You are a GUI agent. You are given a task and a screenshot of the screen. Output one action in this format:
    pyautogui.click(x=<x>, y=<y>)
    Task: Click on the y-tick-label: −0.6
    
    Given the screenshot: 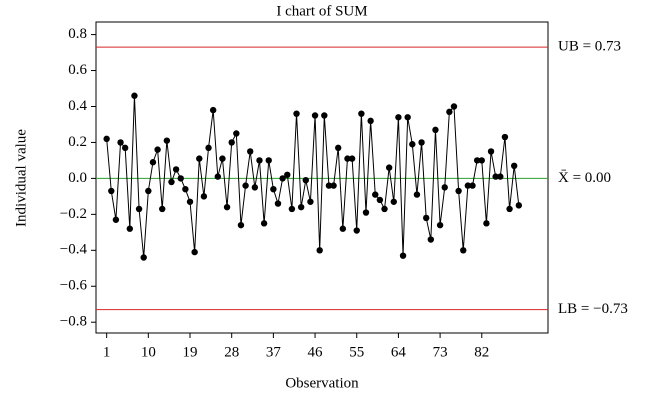 What is the action you would take?
    pyautogui.click(x=74, y=286)
    